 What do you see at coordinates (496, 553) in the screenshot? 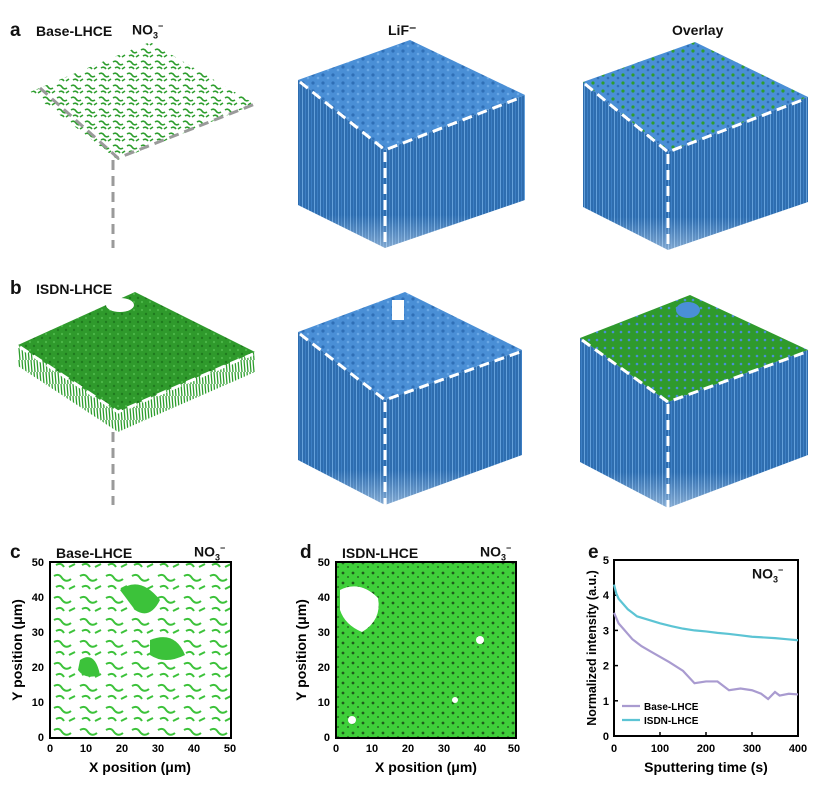
I see `ion-label-d: NO3−` at bounding box center [496, 553].